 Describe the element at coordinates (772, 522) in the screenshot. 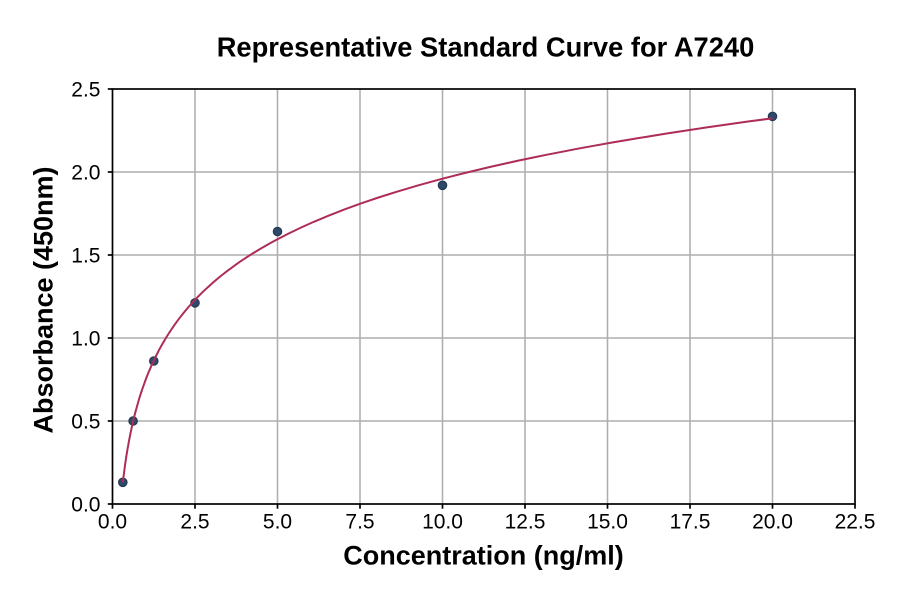

I see `svg-text: 20.0` at that location.